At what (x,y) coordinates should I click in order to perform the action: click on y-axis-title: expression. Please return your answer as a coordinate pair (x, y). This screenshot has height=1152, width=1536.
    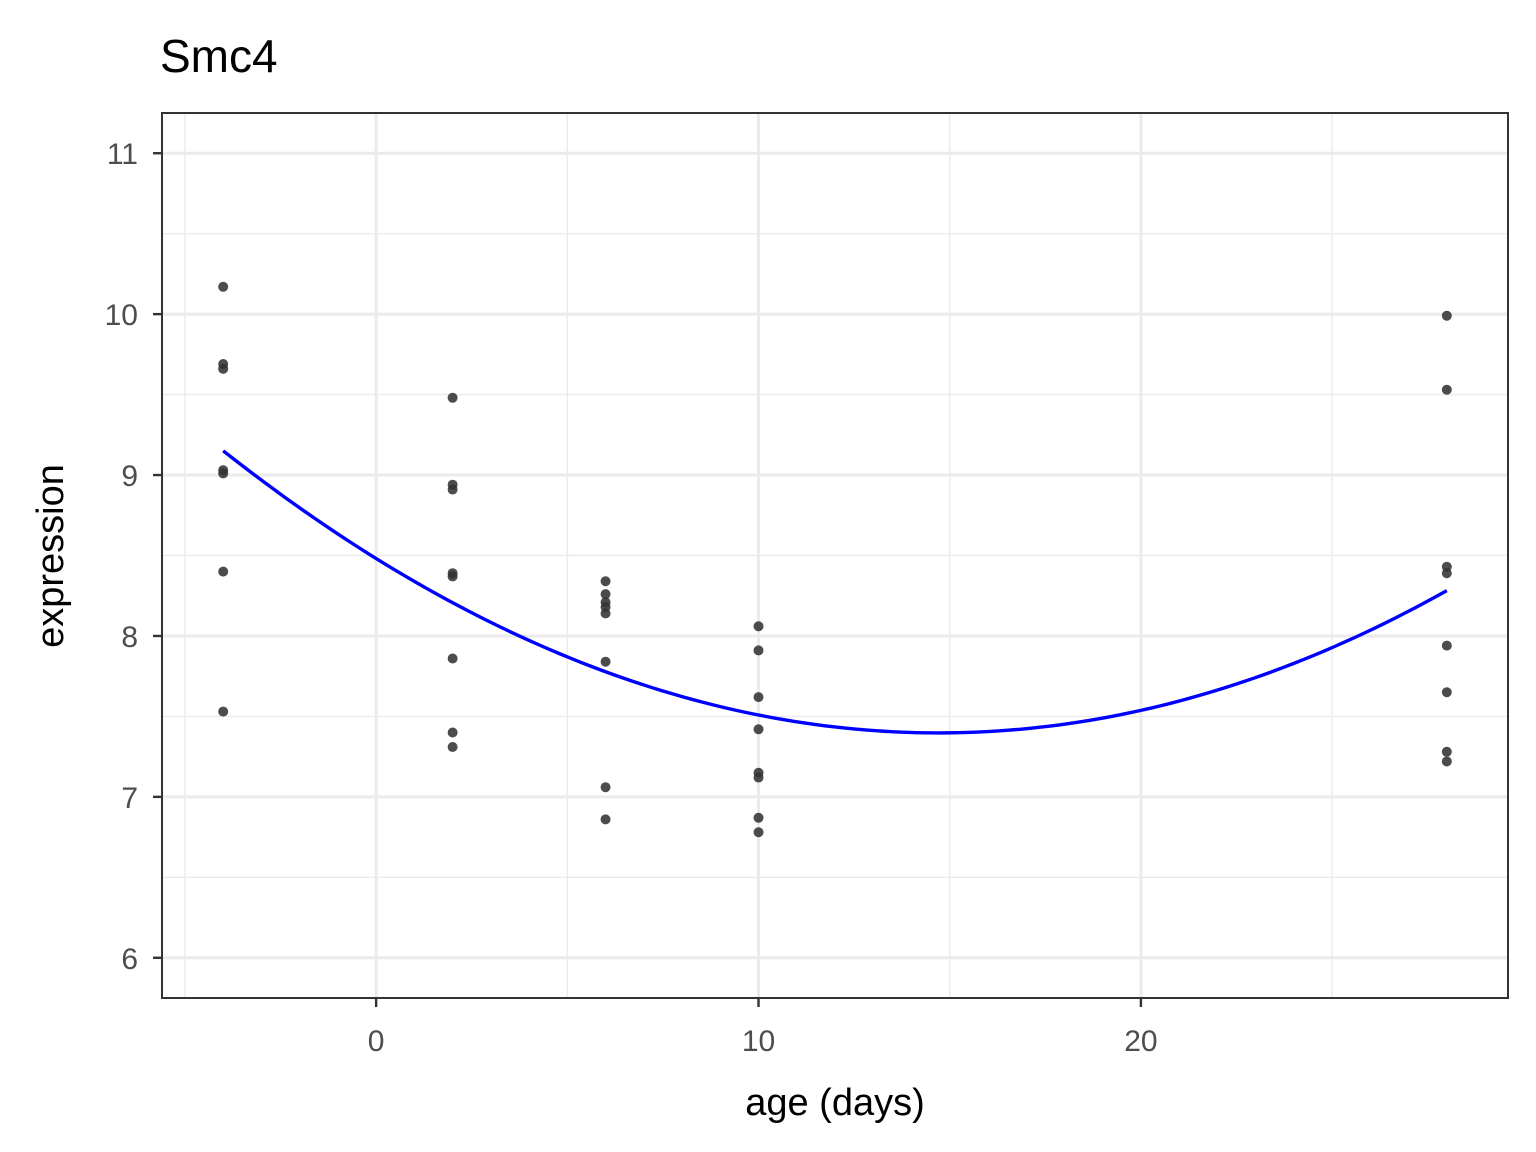
    Looking at the image, I should click on (51, 556).